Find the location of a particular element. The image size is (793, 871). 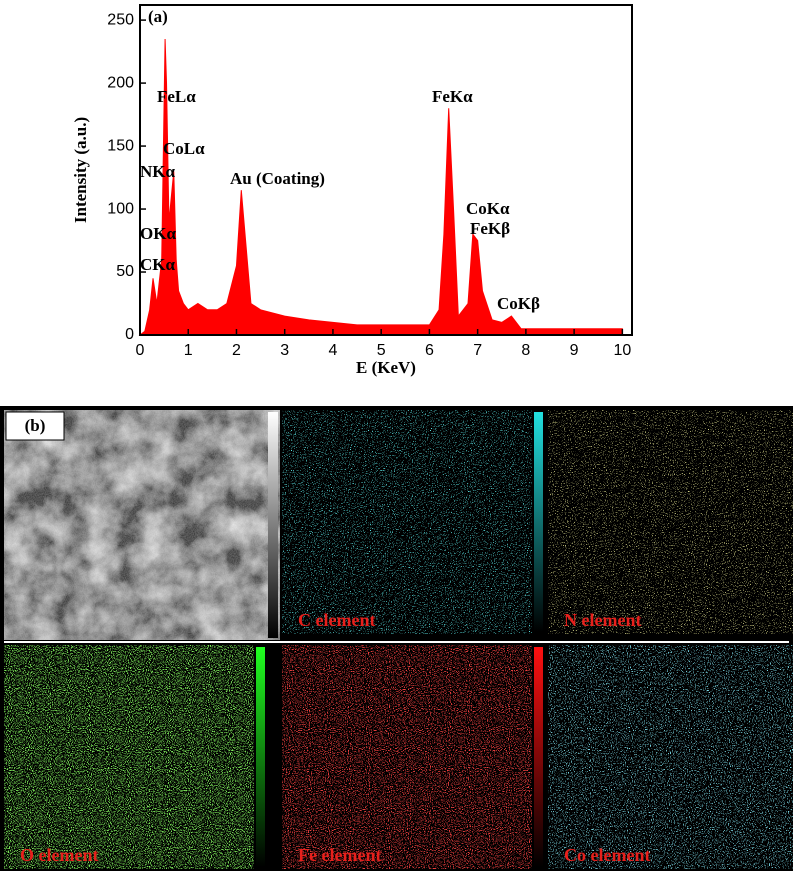

panel-label: (b) is located at coordinates (35, 425).